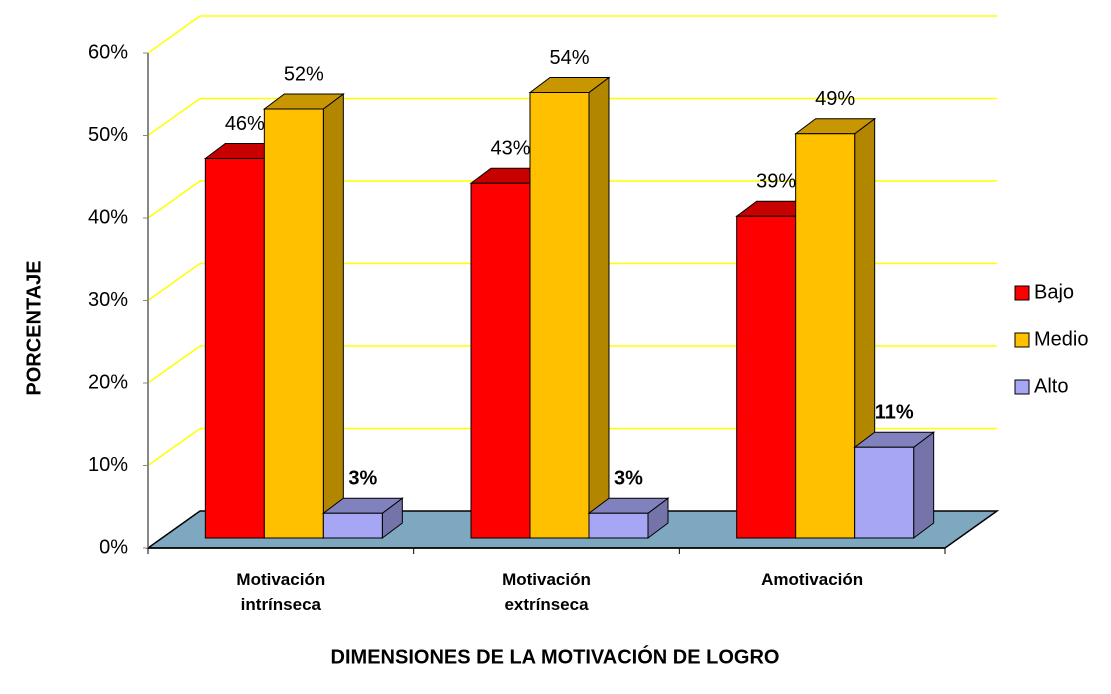 This screenshot has height=694, width=1111. Describe the element at coordinates (108, 382) in the screenshot. I see `y-tick-label: 20%` at that location.